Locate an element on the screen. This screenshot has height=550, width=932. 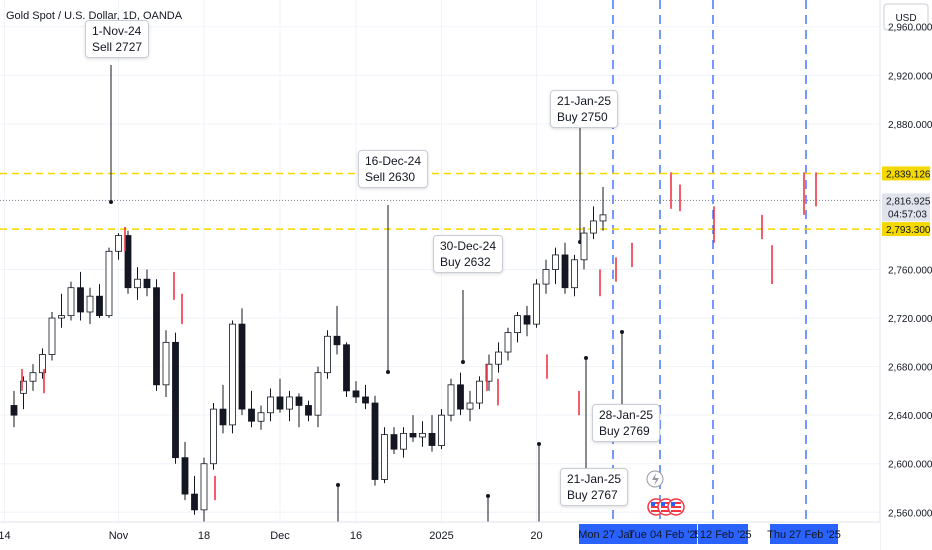
time-marker-pill: Thu 27 Feb '25 is located at coordinates (804, 534).